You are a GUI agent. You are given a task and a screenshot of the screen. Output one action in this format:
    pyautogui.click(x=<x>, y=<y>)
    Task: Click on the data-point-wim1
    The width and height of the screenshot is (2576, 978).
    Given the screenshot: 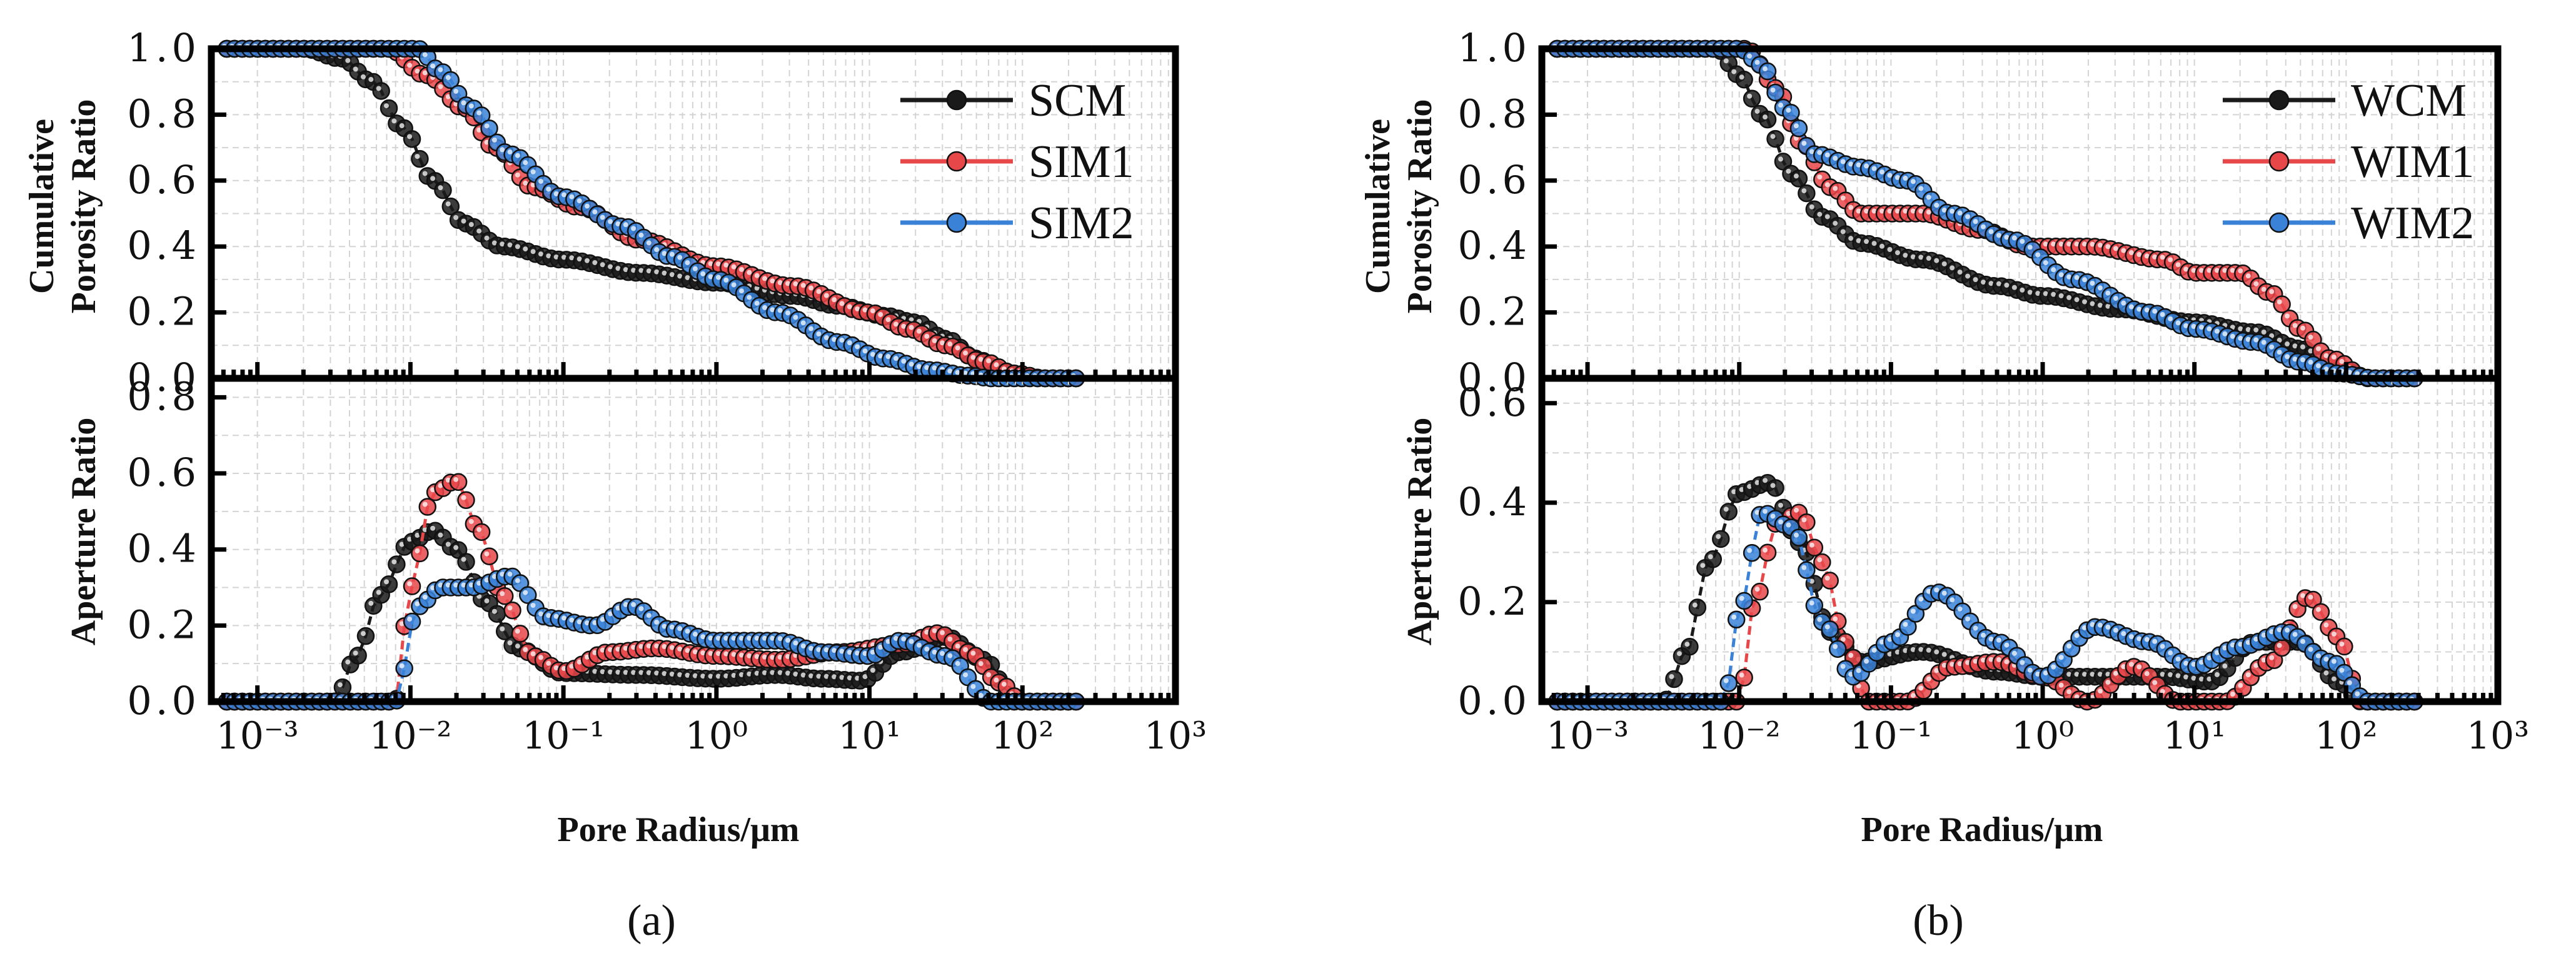 What is the action you would take?
    pyautogui.click(x=1744, y=678)
    